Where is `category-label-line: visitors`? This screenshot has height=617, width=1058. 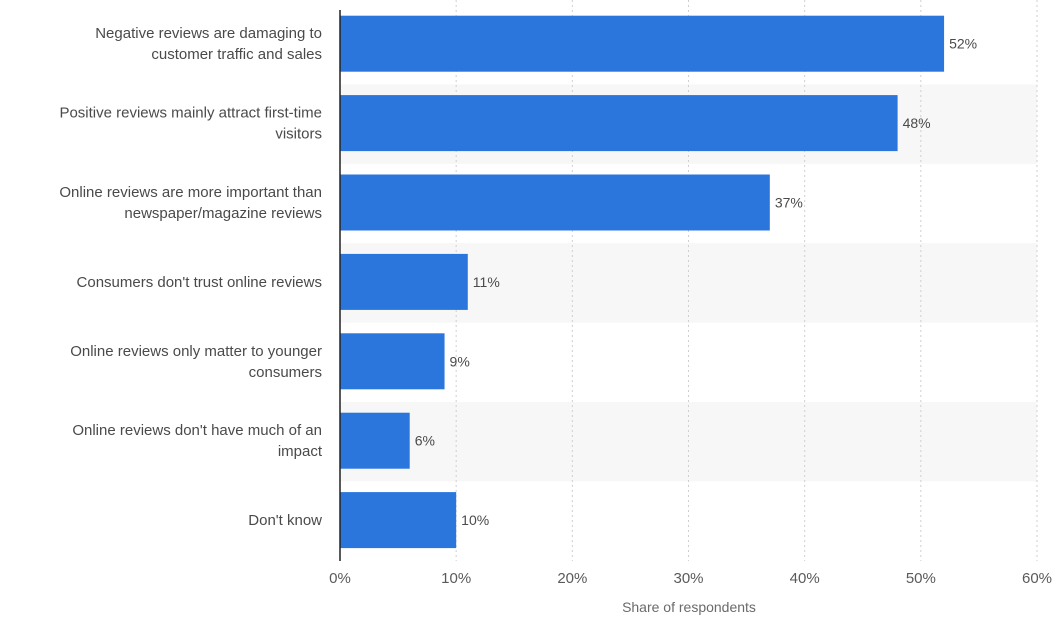
category-label-line: visitors is located at coordinates (298, 134).